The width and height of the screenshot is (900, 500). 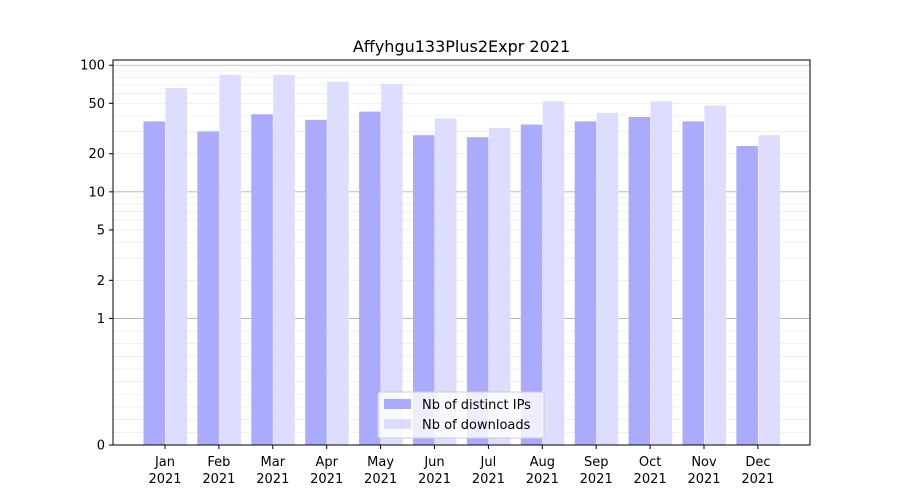 I want to click on chart-title: Affyhgu133Plus2Expr 2021, so click(x=461, y=46).